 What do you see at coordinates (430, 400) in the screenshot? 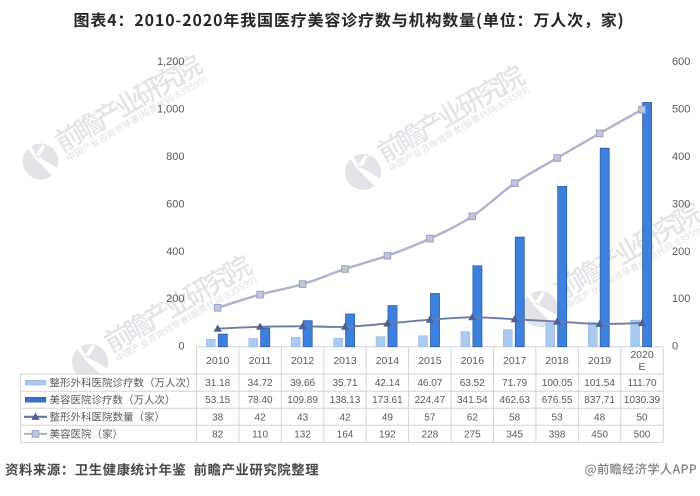
I see `svg-text: 224.47` at bounding box center [430, 400].